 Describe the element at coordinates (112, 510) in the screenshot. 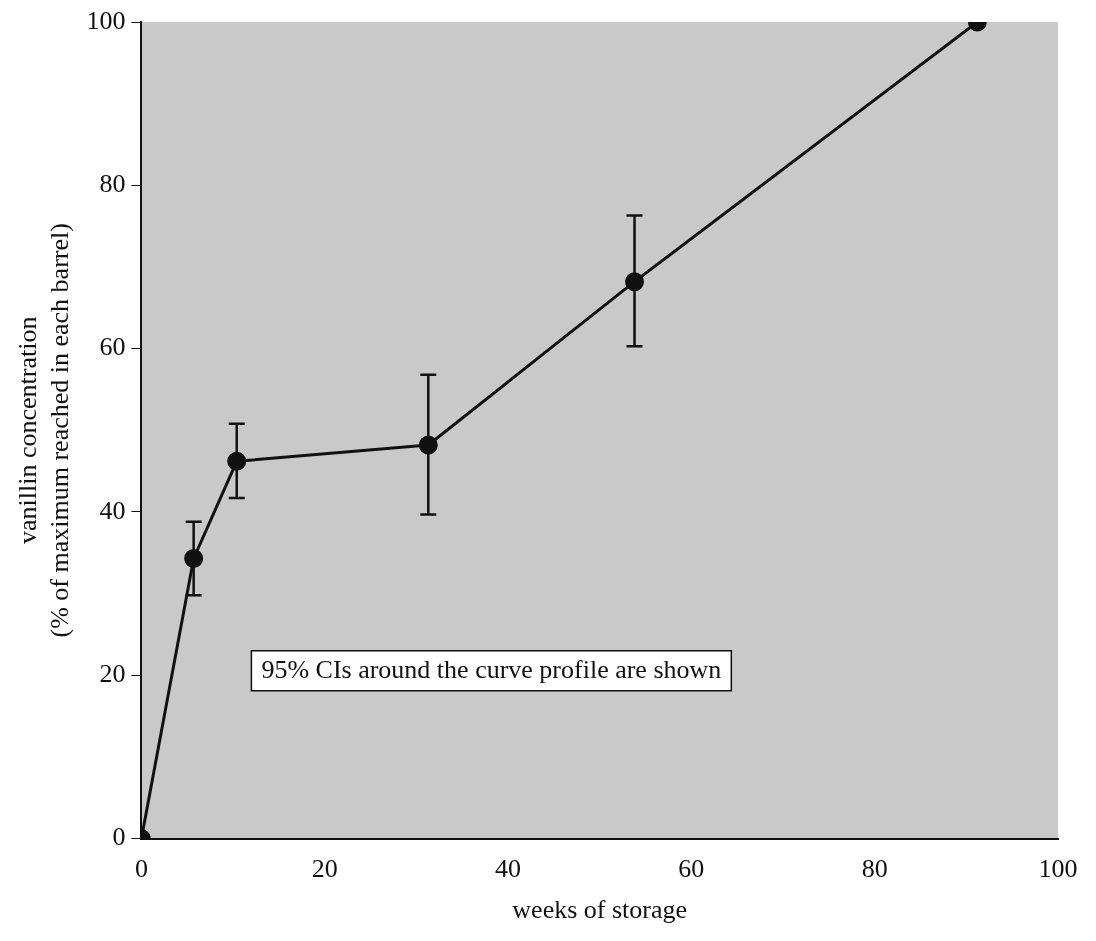

I see `y-tick-label: 40` at that location.